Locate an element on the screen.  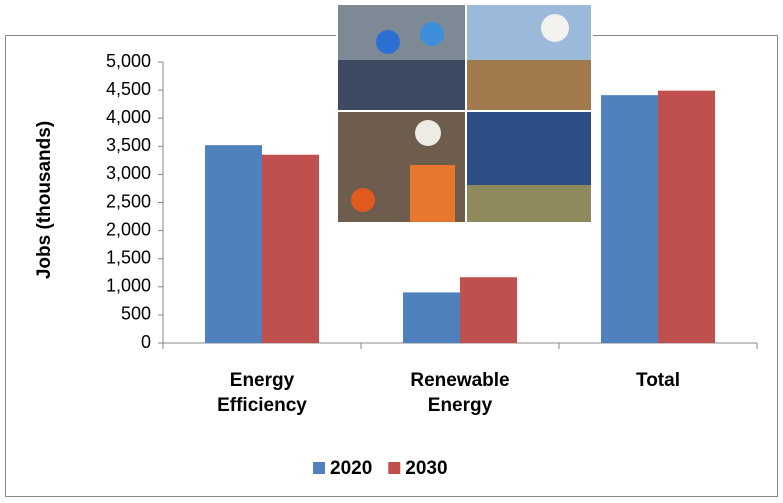
y-tick-label: 4,500 is located at coordinates (128, 89).